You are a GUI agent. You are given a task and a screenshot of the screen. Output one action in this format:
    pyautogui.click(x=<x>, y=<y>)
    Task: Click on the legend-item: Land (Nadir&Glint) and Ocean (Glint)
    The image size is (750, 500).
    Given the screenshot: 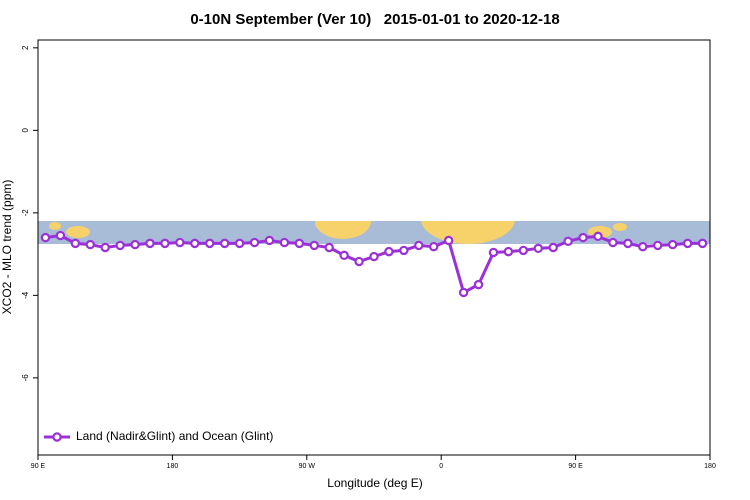 What is the action you would take?
    pyautogui.click(x=158, y=436)
    